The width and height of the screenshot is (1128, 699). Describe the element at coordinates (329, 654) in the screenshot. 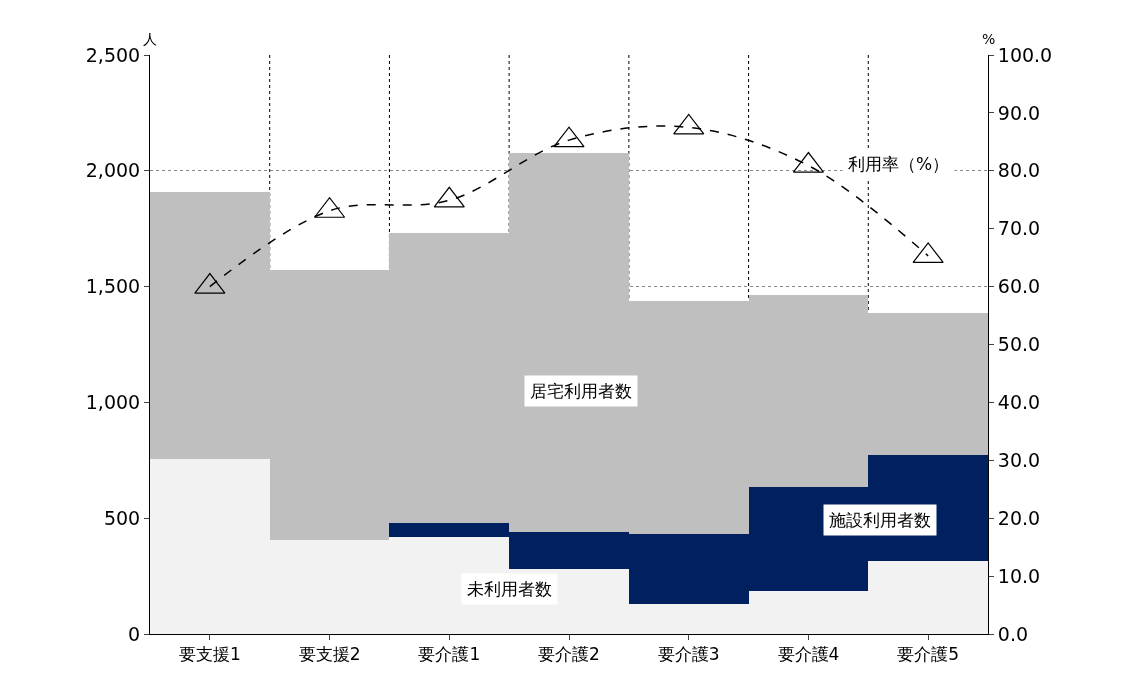

I see `x-tick-label: 要支援2` at that location.